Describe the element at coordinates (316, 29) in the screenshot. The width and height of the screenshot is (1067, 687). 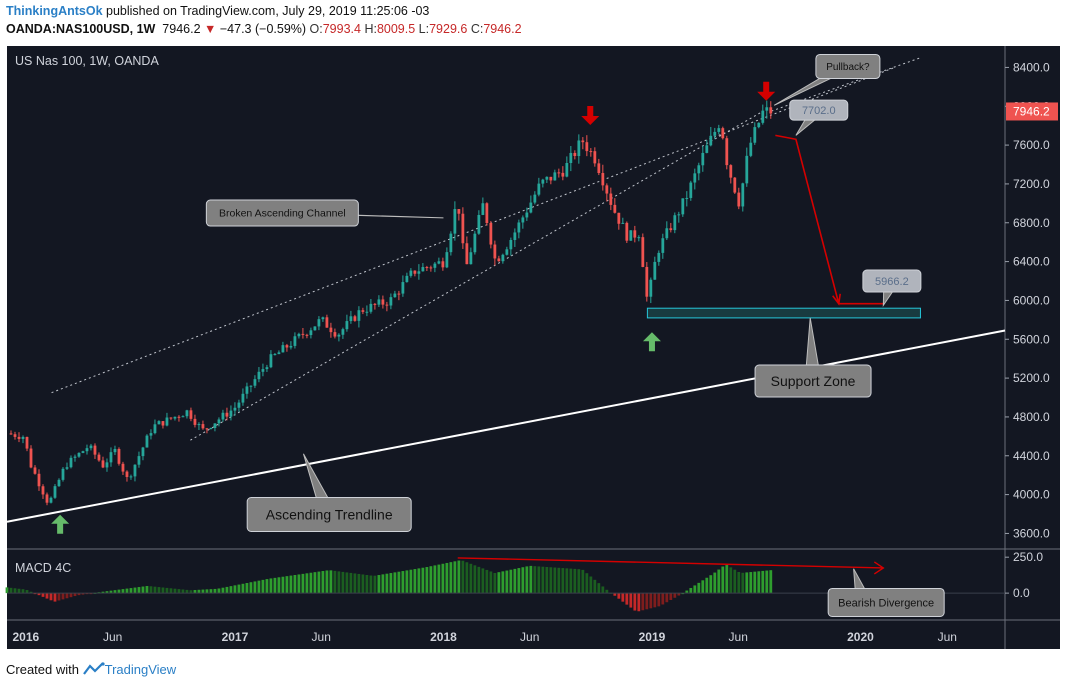
I see `open-label: O:` at that location.